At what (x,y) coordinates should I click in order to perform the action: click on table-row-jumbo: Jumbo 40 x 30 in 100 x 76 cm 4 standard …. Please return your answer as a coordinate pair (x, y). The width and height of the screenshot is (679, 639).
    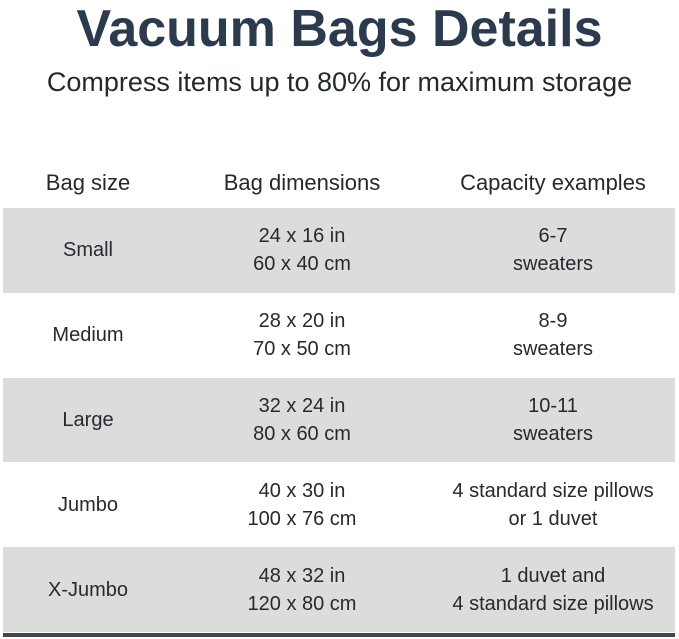
    Looking at the image, I should click on (339, 504).